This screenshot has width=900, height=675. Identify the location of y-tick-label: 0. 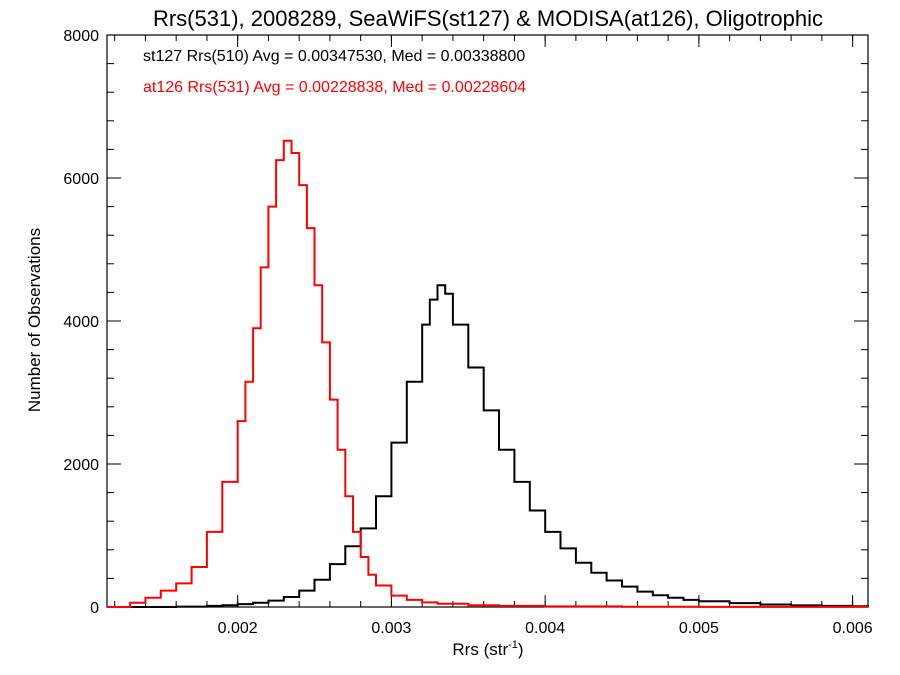
(94, 608).